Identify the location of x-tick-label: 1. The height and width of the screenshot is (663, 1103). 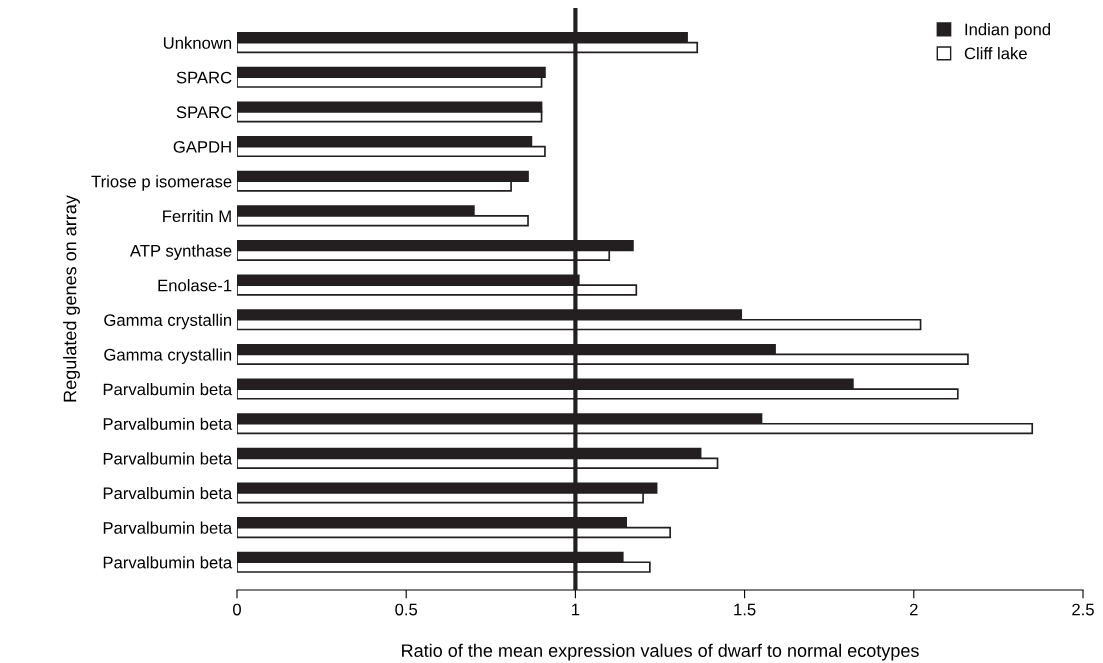
(576, 609).